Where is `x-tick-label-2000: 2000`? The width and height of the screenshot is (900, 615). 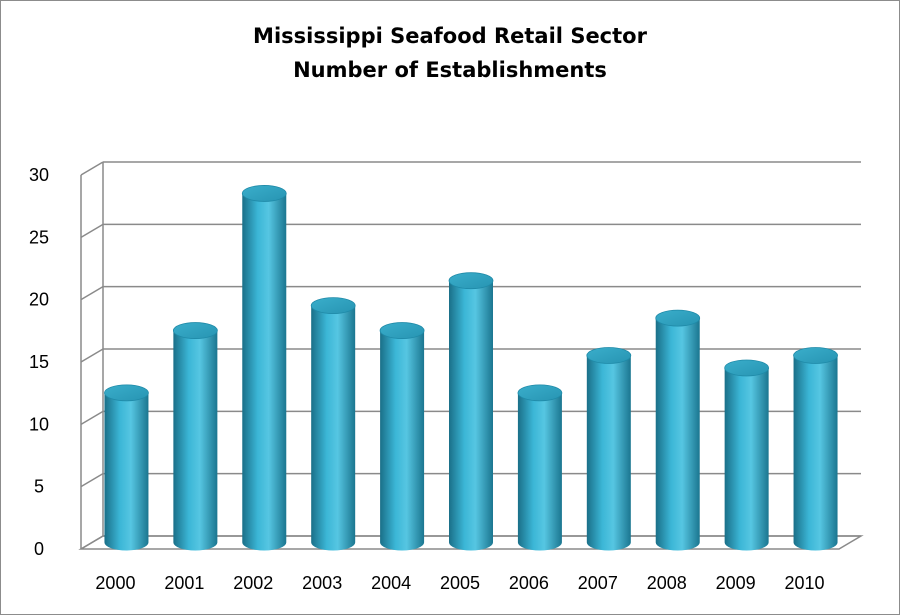
x-tick-label-2000: 2000 is located at coordinates (115, 583).